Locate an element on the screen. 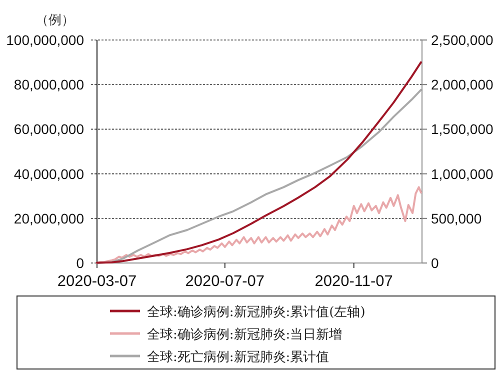  y2-tick-label: 2,000,000 is located at coordinates (462, 84).